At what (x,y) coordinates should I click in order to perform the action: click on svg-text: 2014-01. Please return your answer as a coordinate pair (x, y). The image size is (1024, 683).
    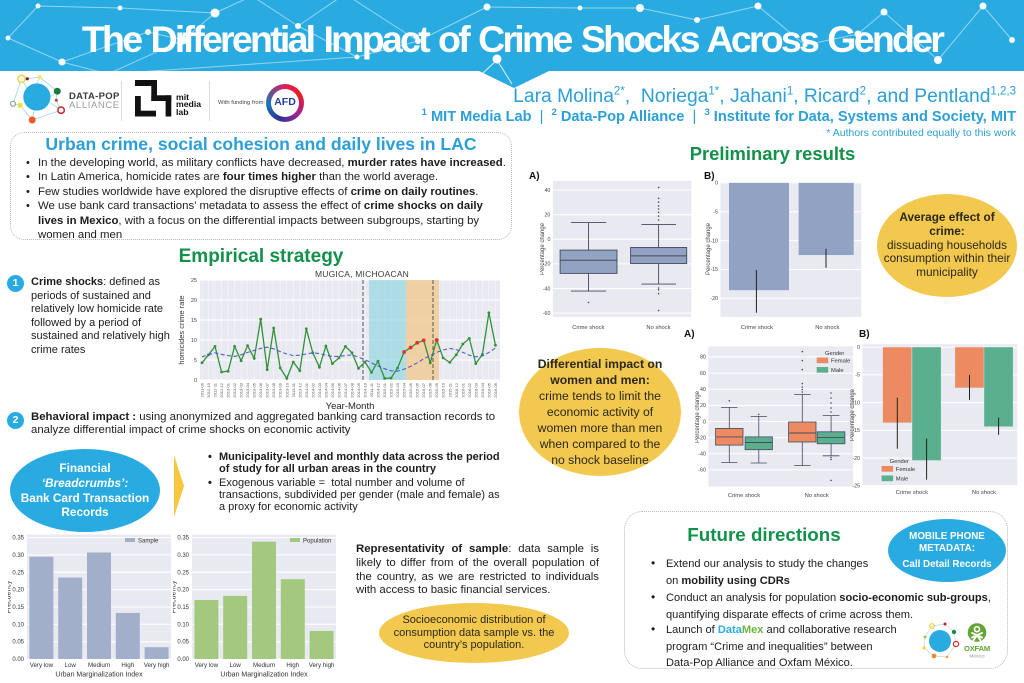
    Looking at the image, I should click on (306, 389).